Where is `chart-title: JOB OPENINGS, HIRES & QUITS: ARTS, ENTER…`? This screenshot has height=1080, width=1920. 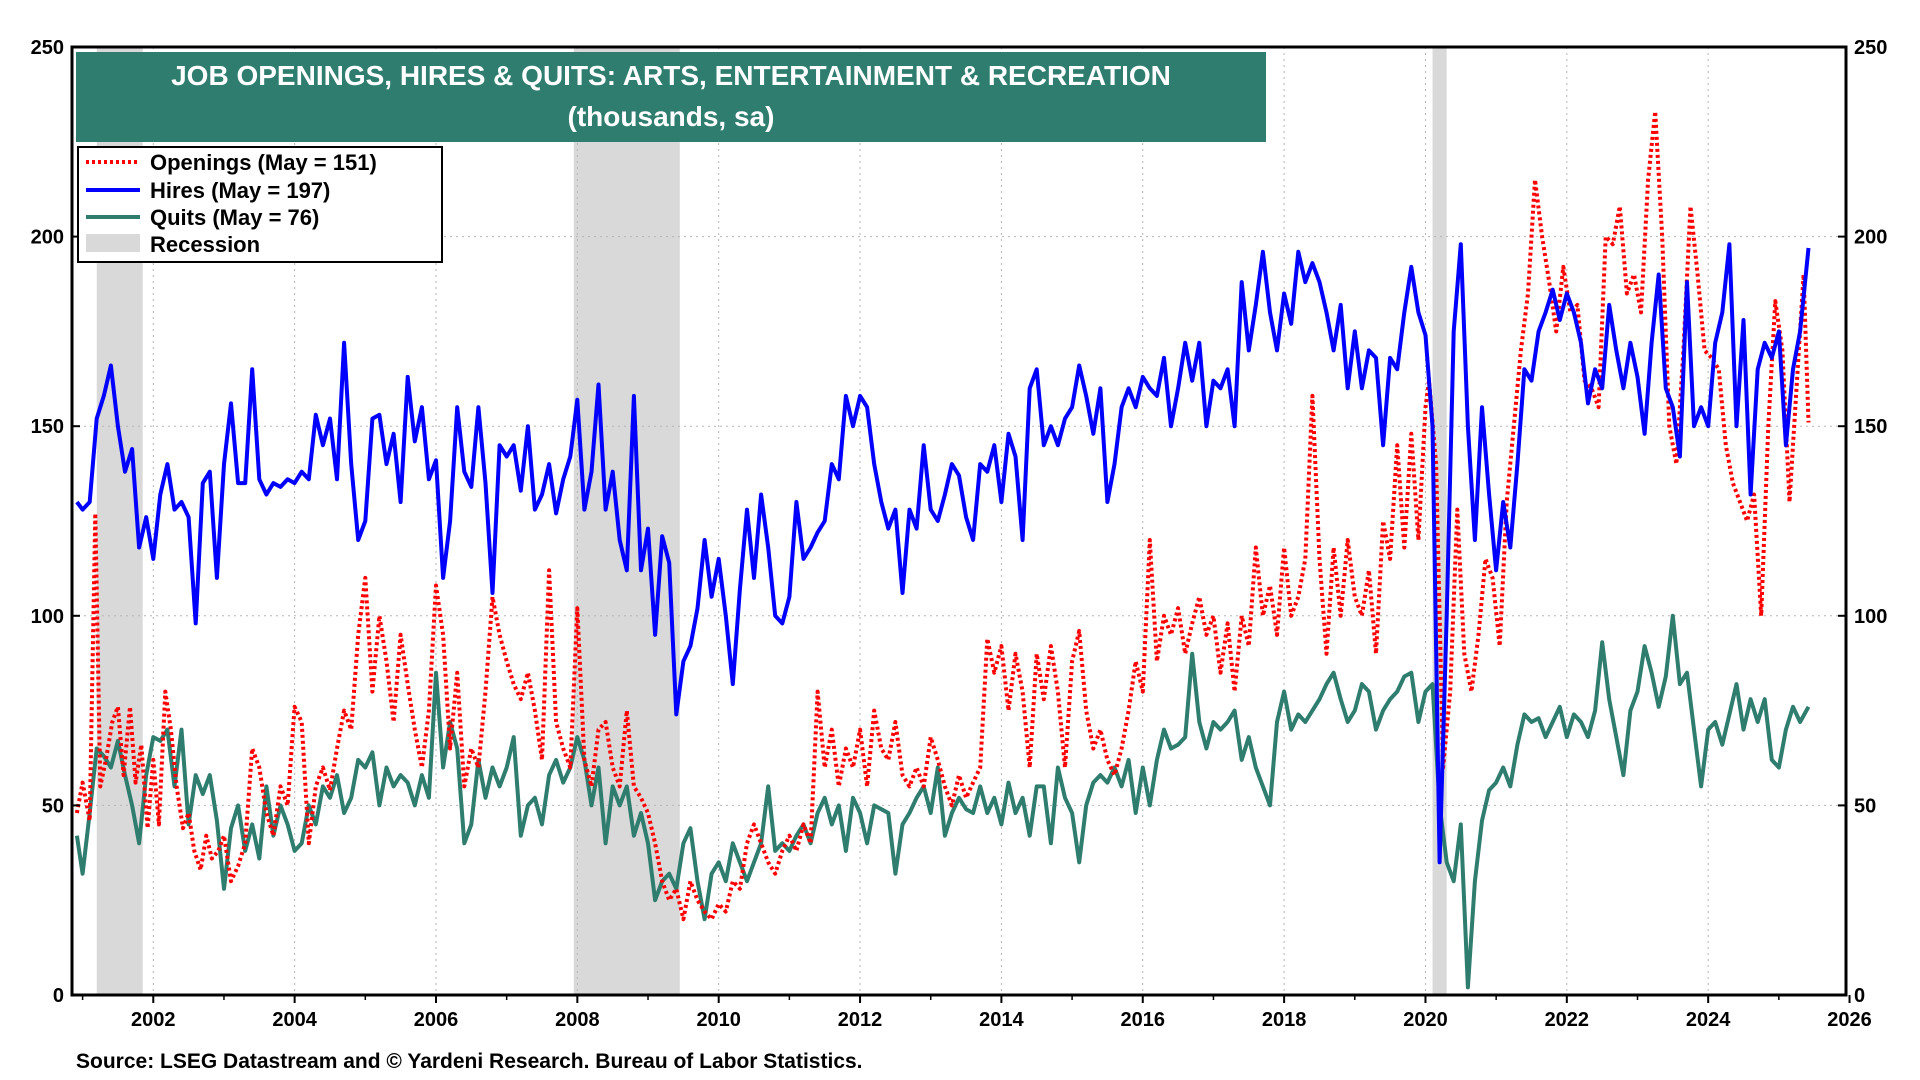
chart-title: JOB OPENINGS, HIRES & QUITS: ARTS, ENTER… is located at coordinates (671, 75).